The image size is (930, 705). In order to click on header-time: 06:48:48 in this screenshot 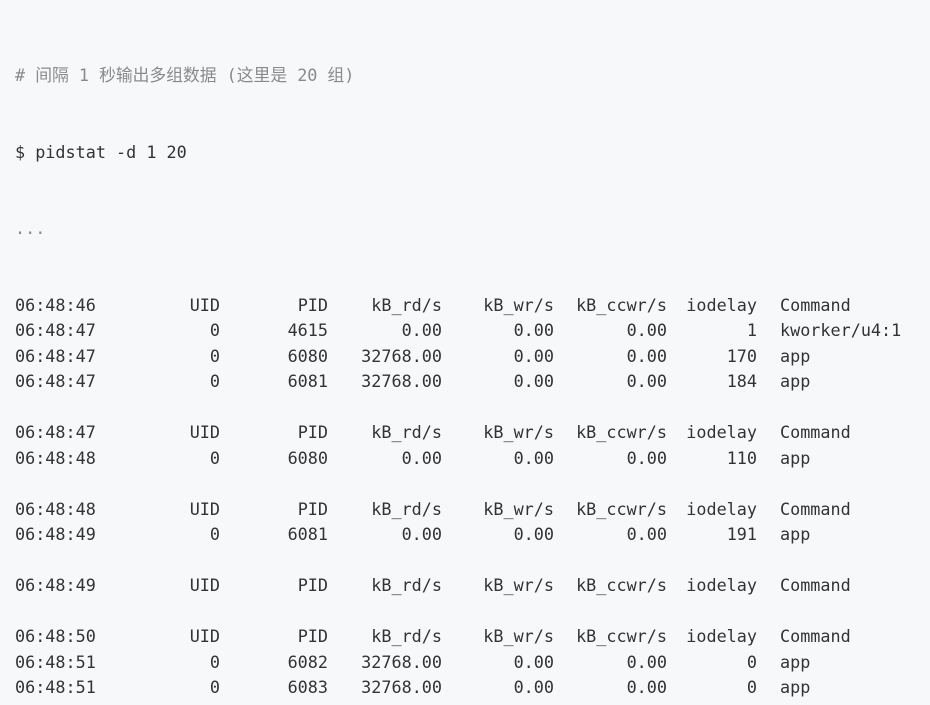, I will do `click(55, 508)`.